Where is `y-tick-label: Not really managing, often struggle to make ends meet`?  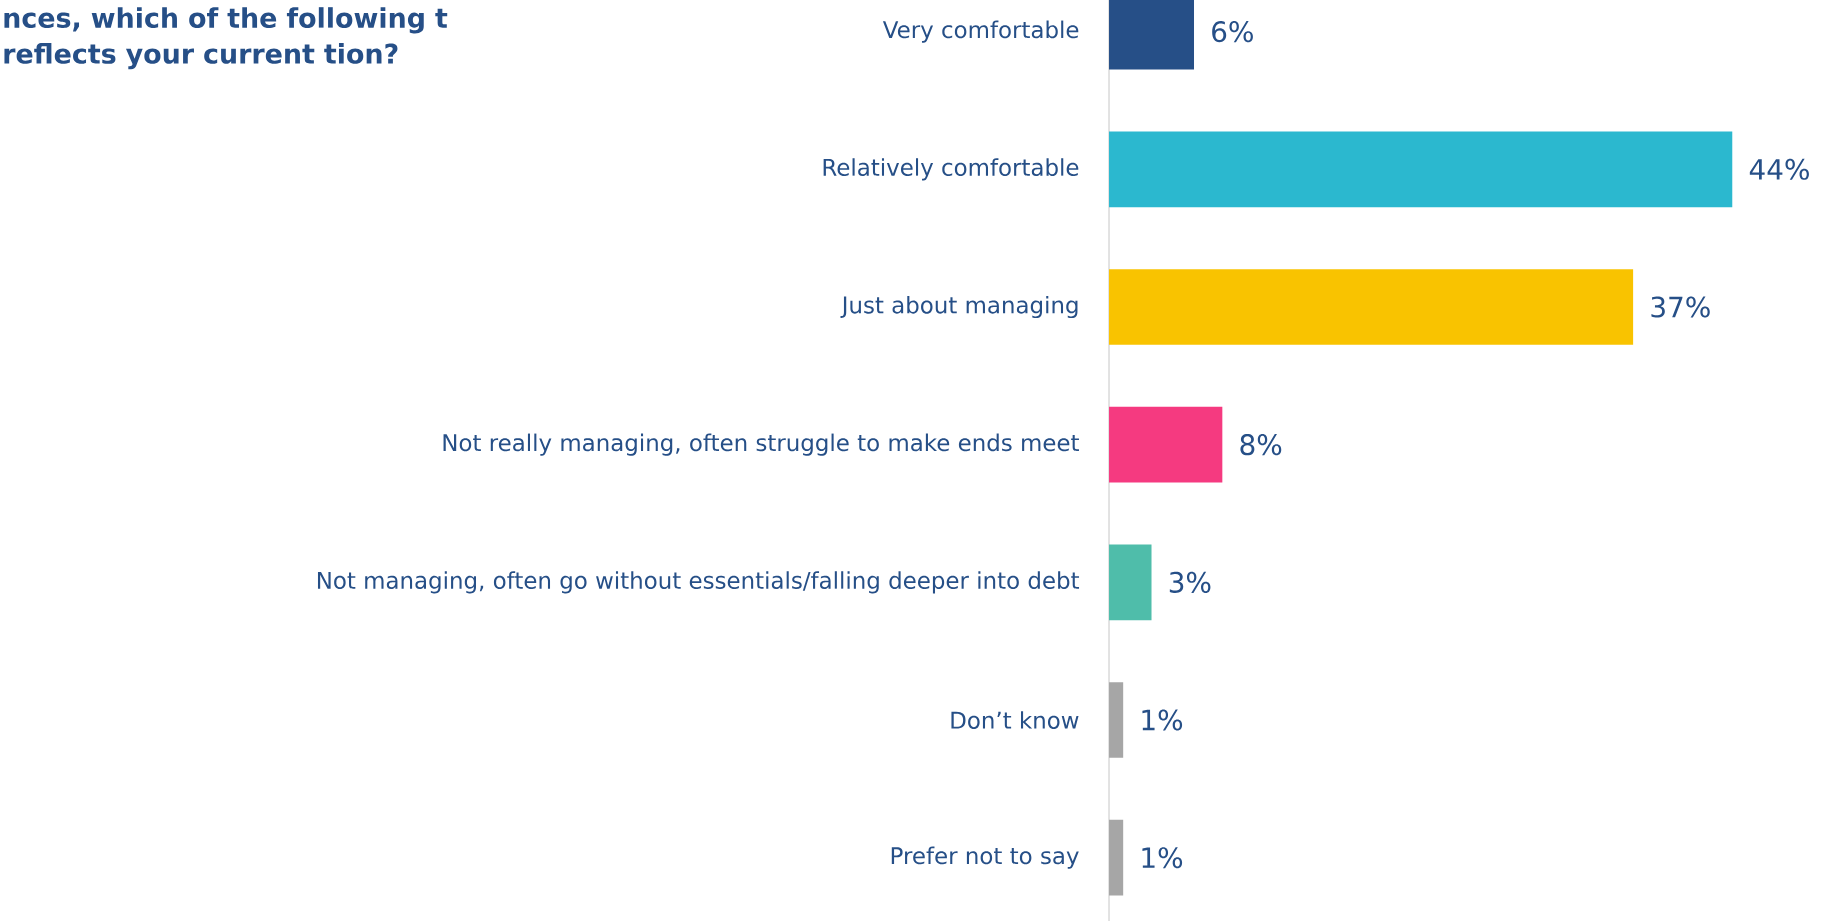
y-tick-label: Not really managing, often struggle to make ends meet is located at coordinates (761, 444).